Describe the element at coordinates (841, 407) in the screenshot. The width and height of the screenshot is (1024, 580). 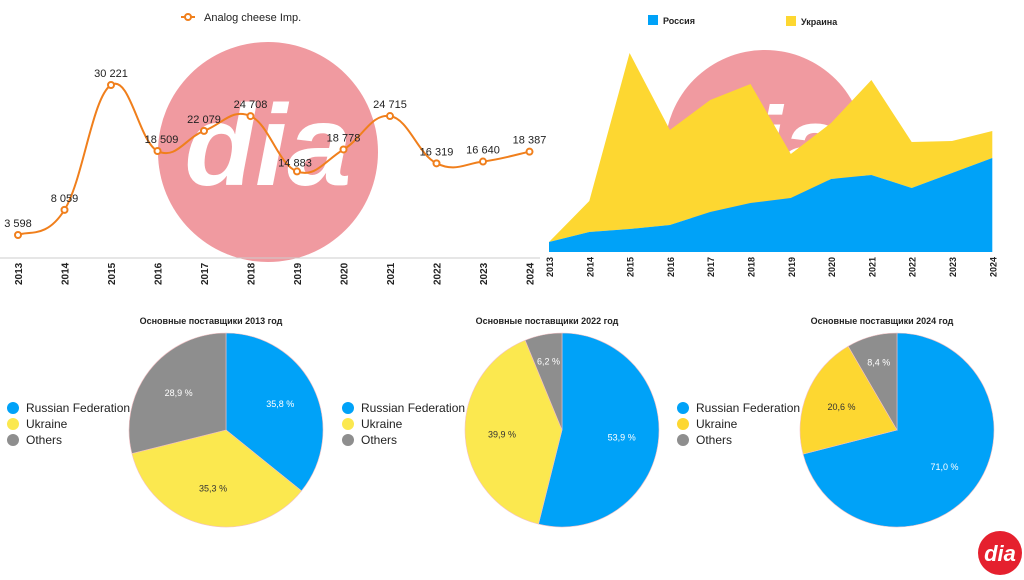
I see `pie-data-label: 20,6 %` at that location.